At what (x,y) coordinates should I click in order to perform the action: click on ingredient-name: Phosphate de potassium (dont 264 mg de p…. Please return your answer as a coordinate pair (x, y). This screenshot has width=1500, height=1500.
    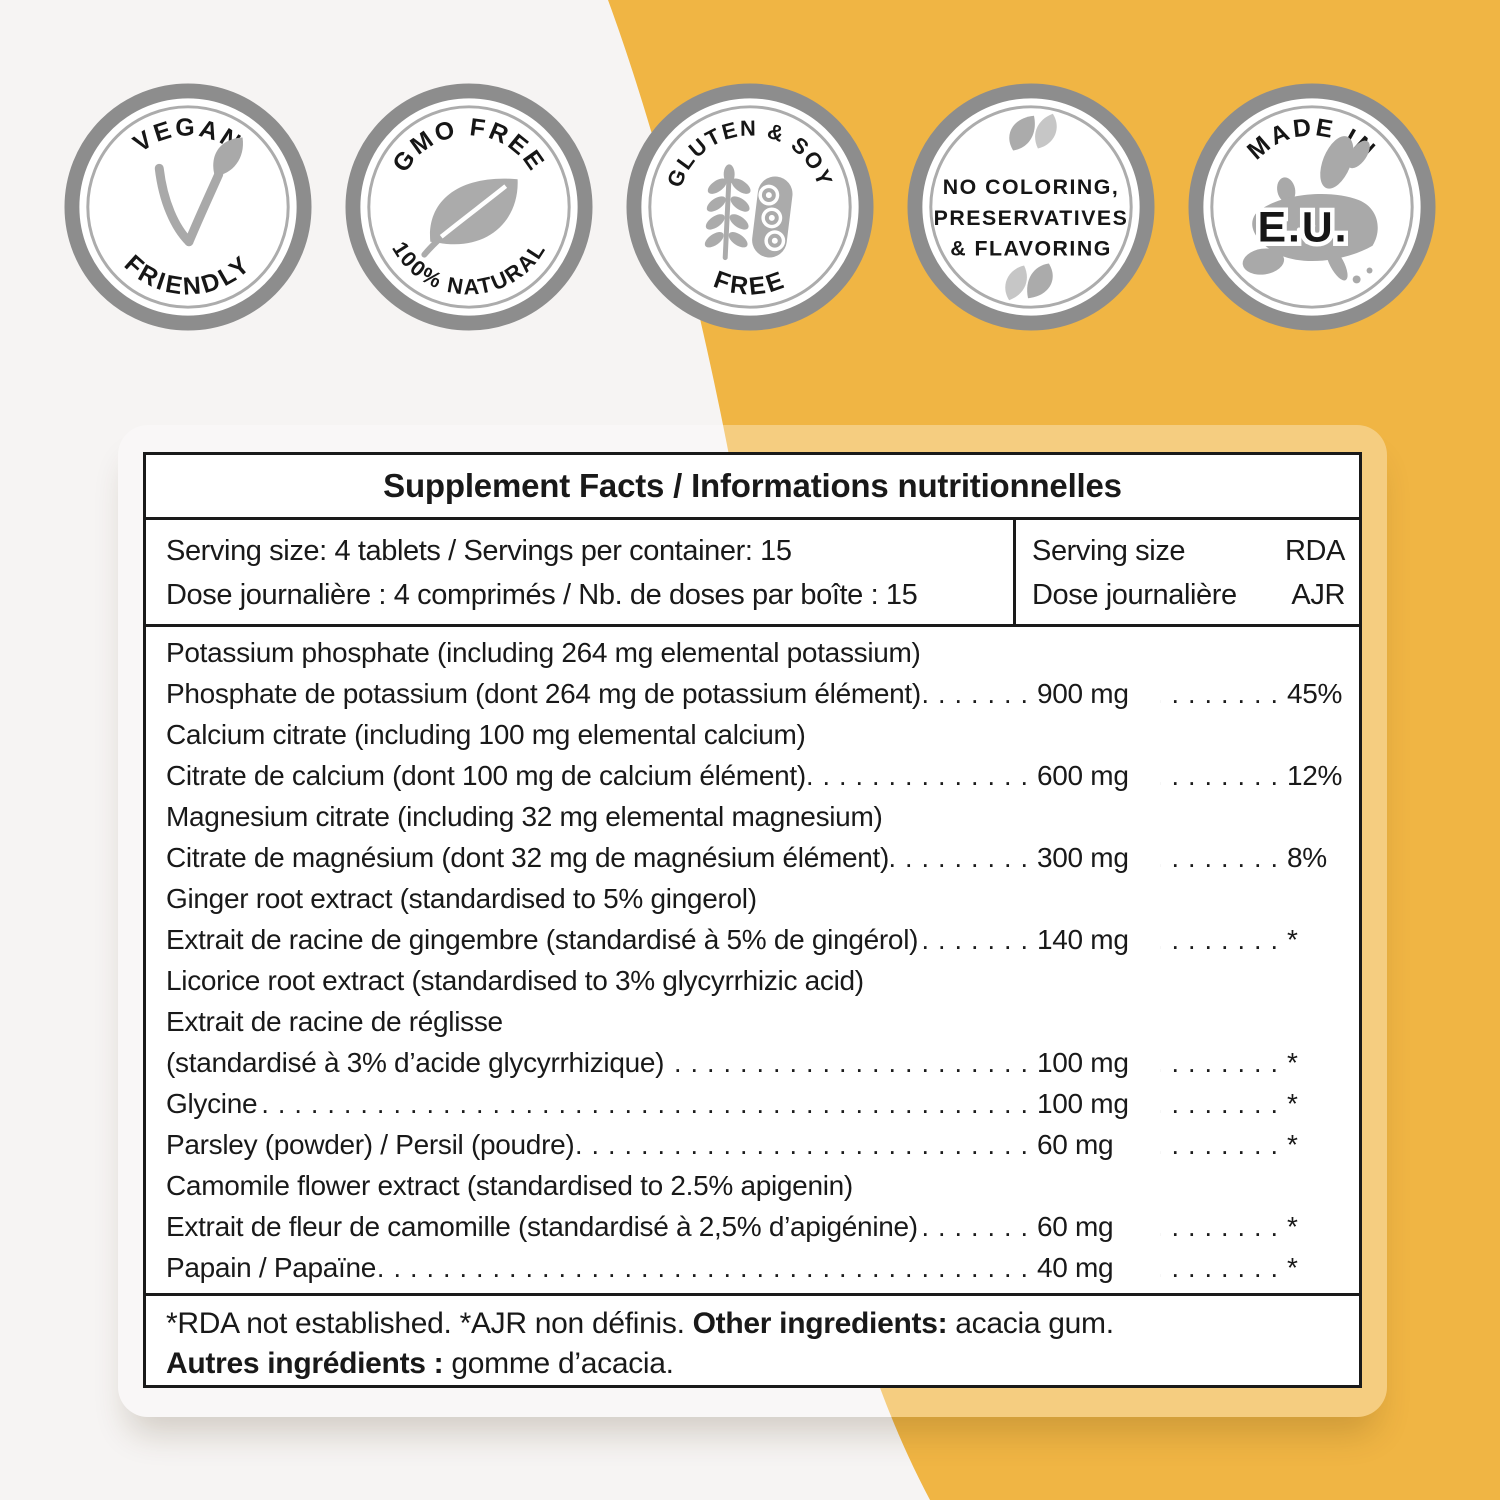
    Looking at the image, I should click on (543, 693).